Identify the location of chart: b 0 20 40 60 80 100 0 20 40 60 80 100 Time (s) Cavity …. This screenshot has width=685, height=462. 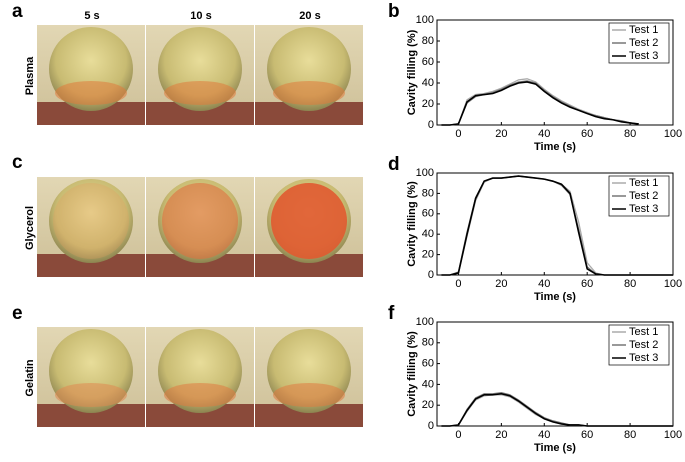
(535, 77).